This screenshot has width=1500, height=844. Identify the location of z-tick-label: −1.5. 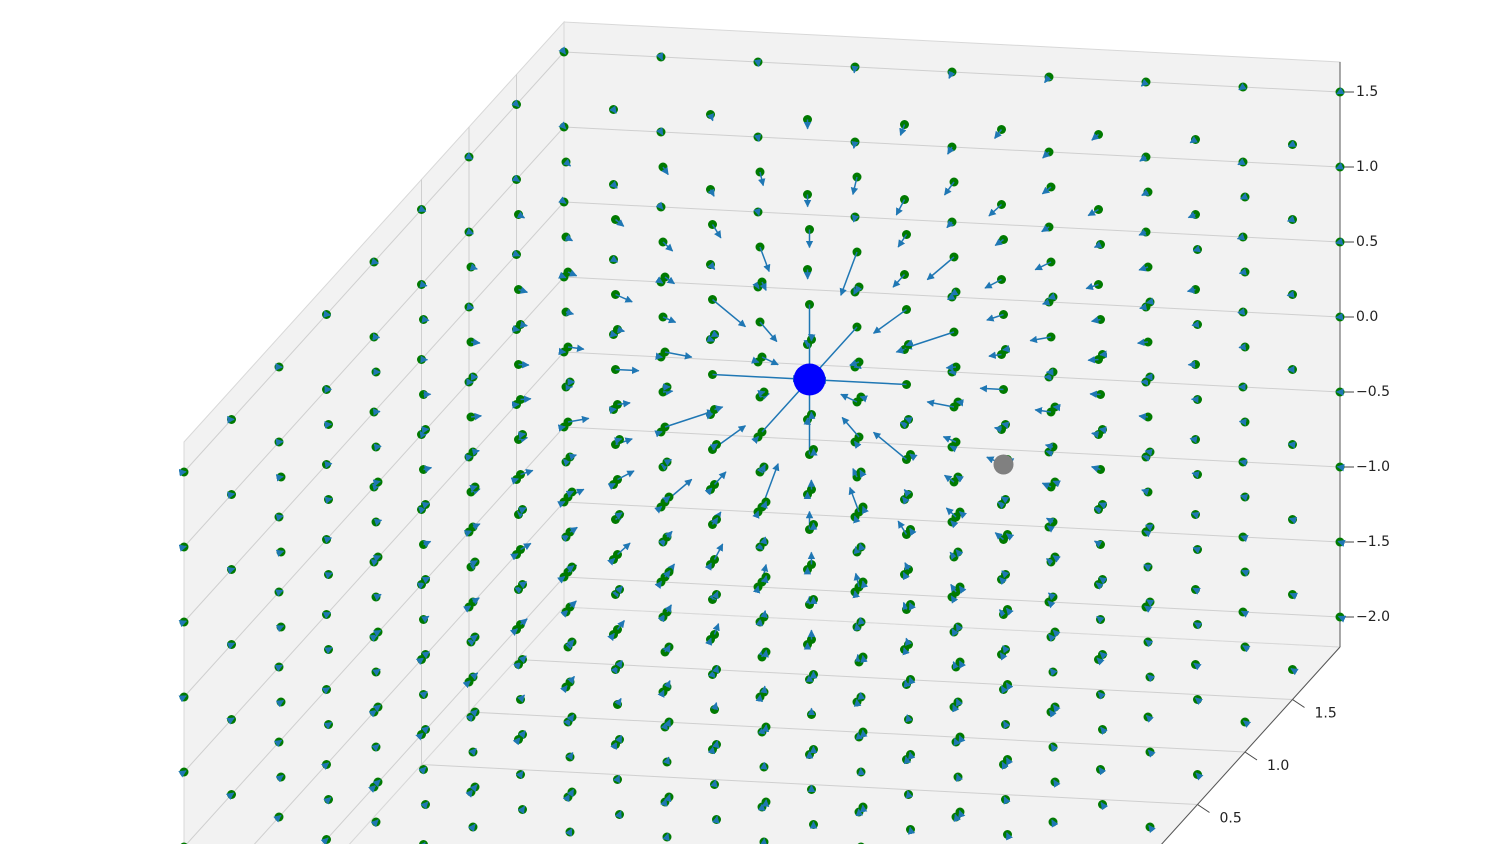
(1373, 542).